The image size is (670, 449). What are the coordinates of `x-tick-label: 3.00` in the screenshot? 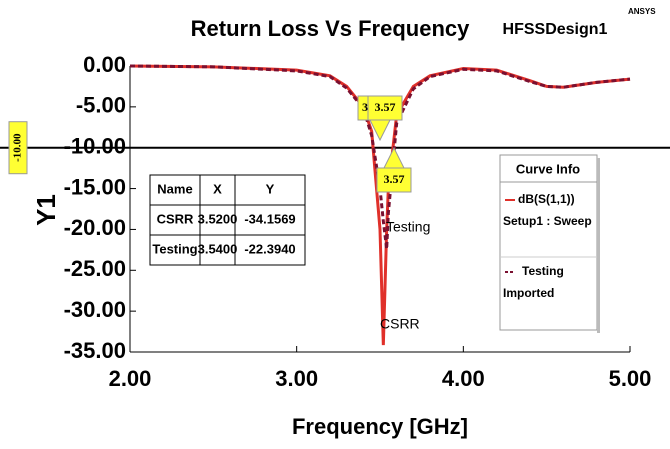 It's located at (296, 378).